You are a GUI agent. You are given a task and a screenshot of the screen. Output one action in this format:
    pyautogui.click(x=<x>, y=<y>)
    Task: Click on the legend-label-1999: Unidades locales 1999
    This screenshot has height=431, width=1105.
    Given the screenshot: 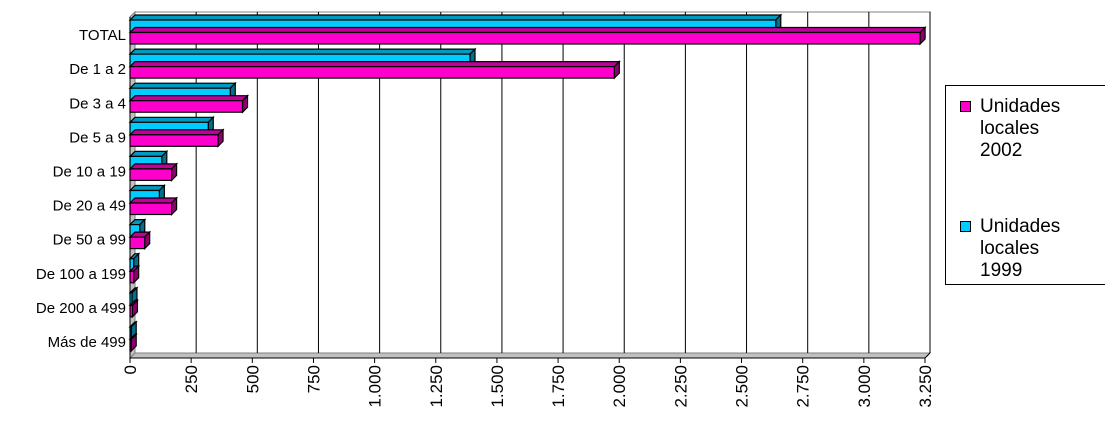 What is the action you would take?
    pyautogui.click(x=1020, y=248)
    